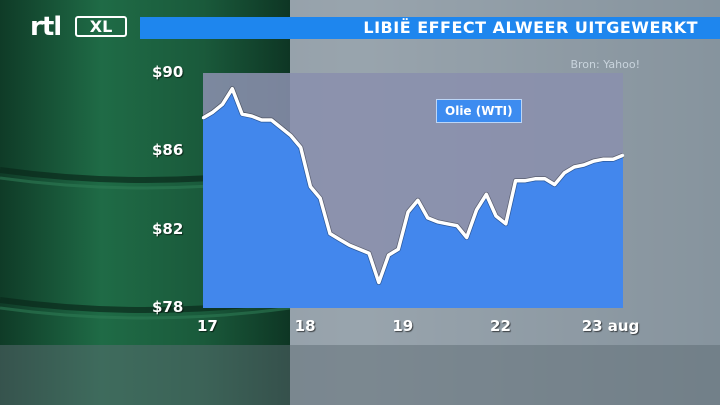 This screenshot has width=720, height=405. I want to click on y-tick-label: $78, so click(168, 307).